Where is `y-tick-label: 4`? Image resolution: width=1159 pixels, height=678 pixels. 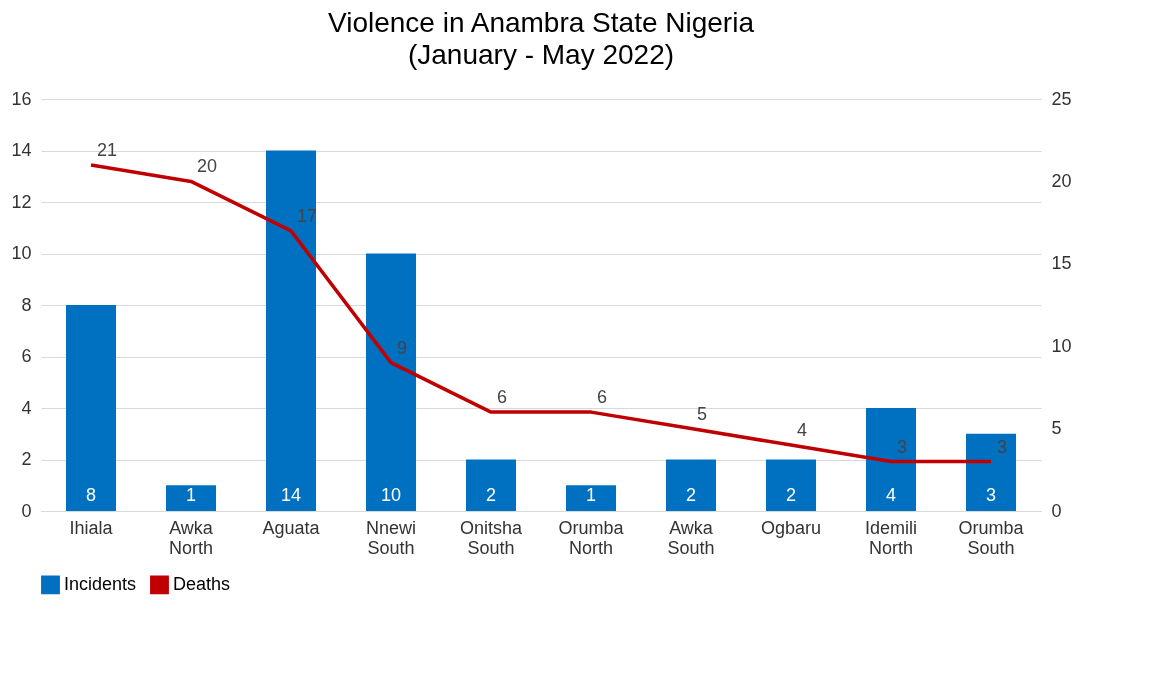 y-tick-label: 4 is located at coordinates (26, 407).